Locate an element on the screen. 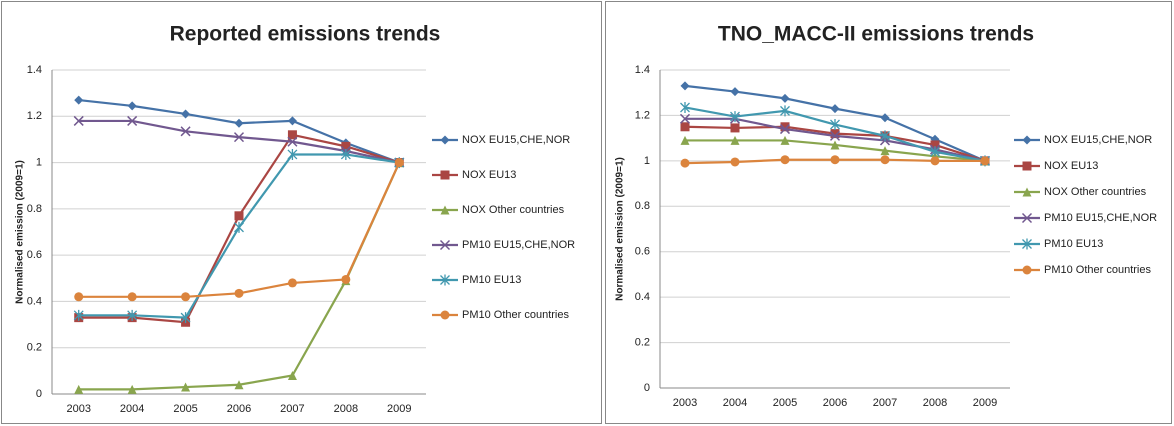  y-axis-label: Normalised emission (2009=1) is located at coordinates (20, 232).